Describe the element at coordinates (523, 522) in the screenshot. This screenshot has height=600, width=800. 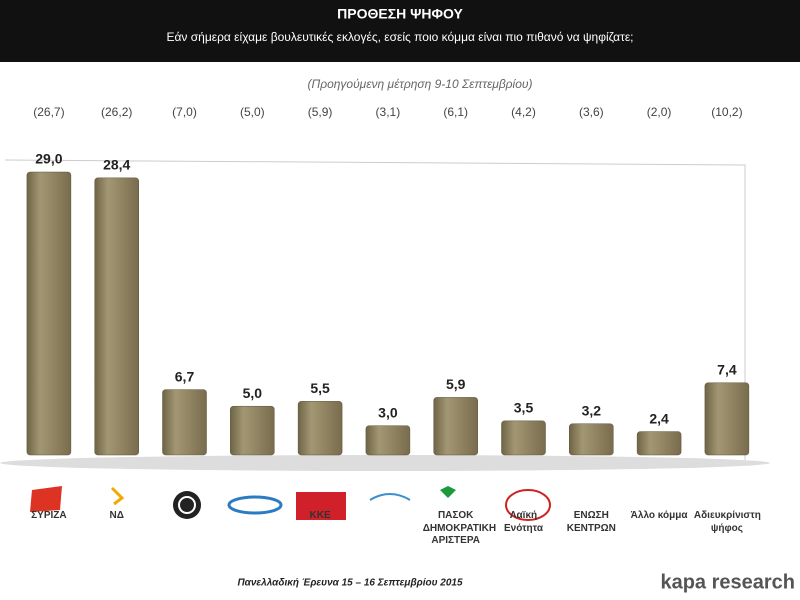
I see `category-label: Λαϊκή Ενότητα` at that location.